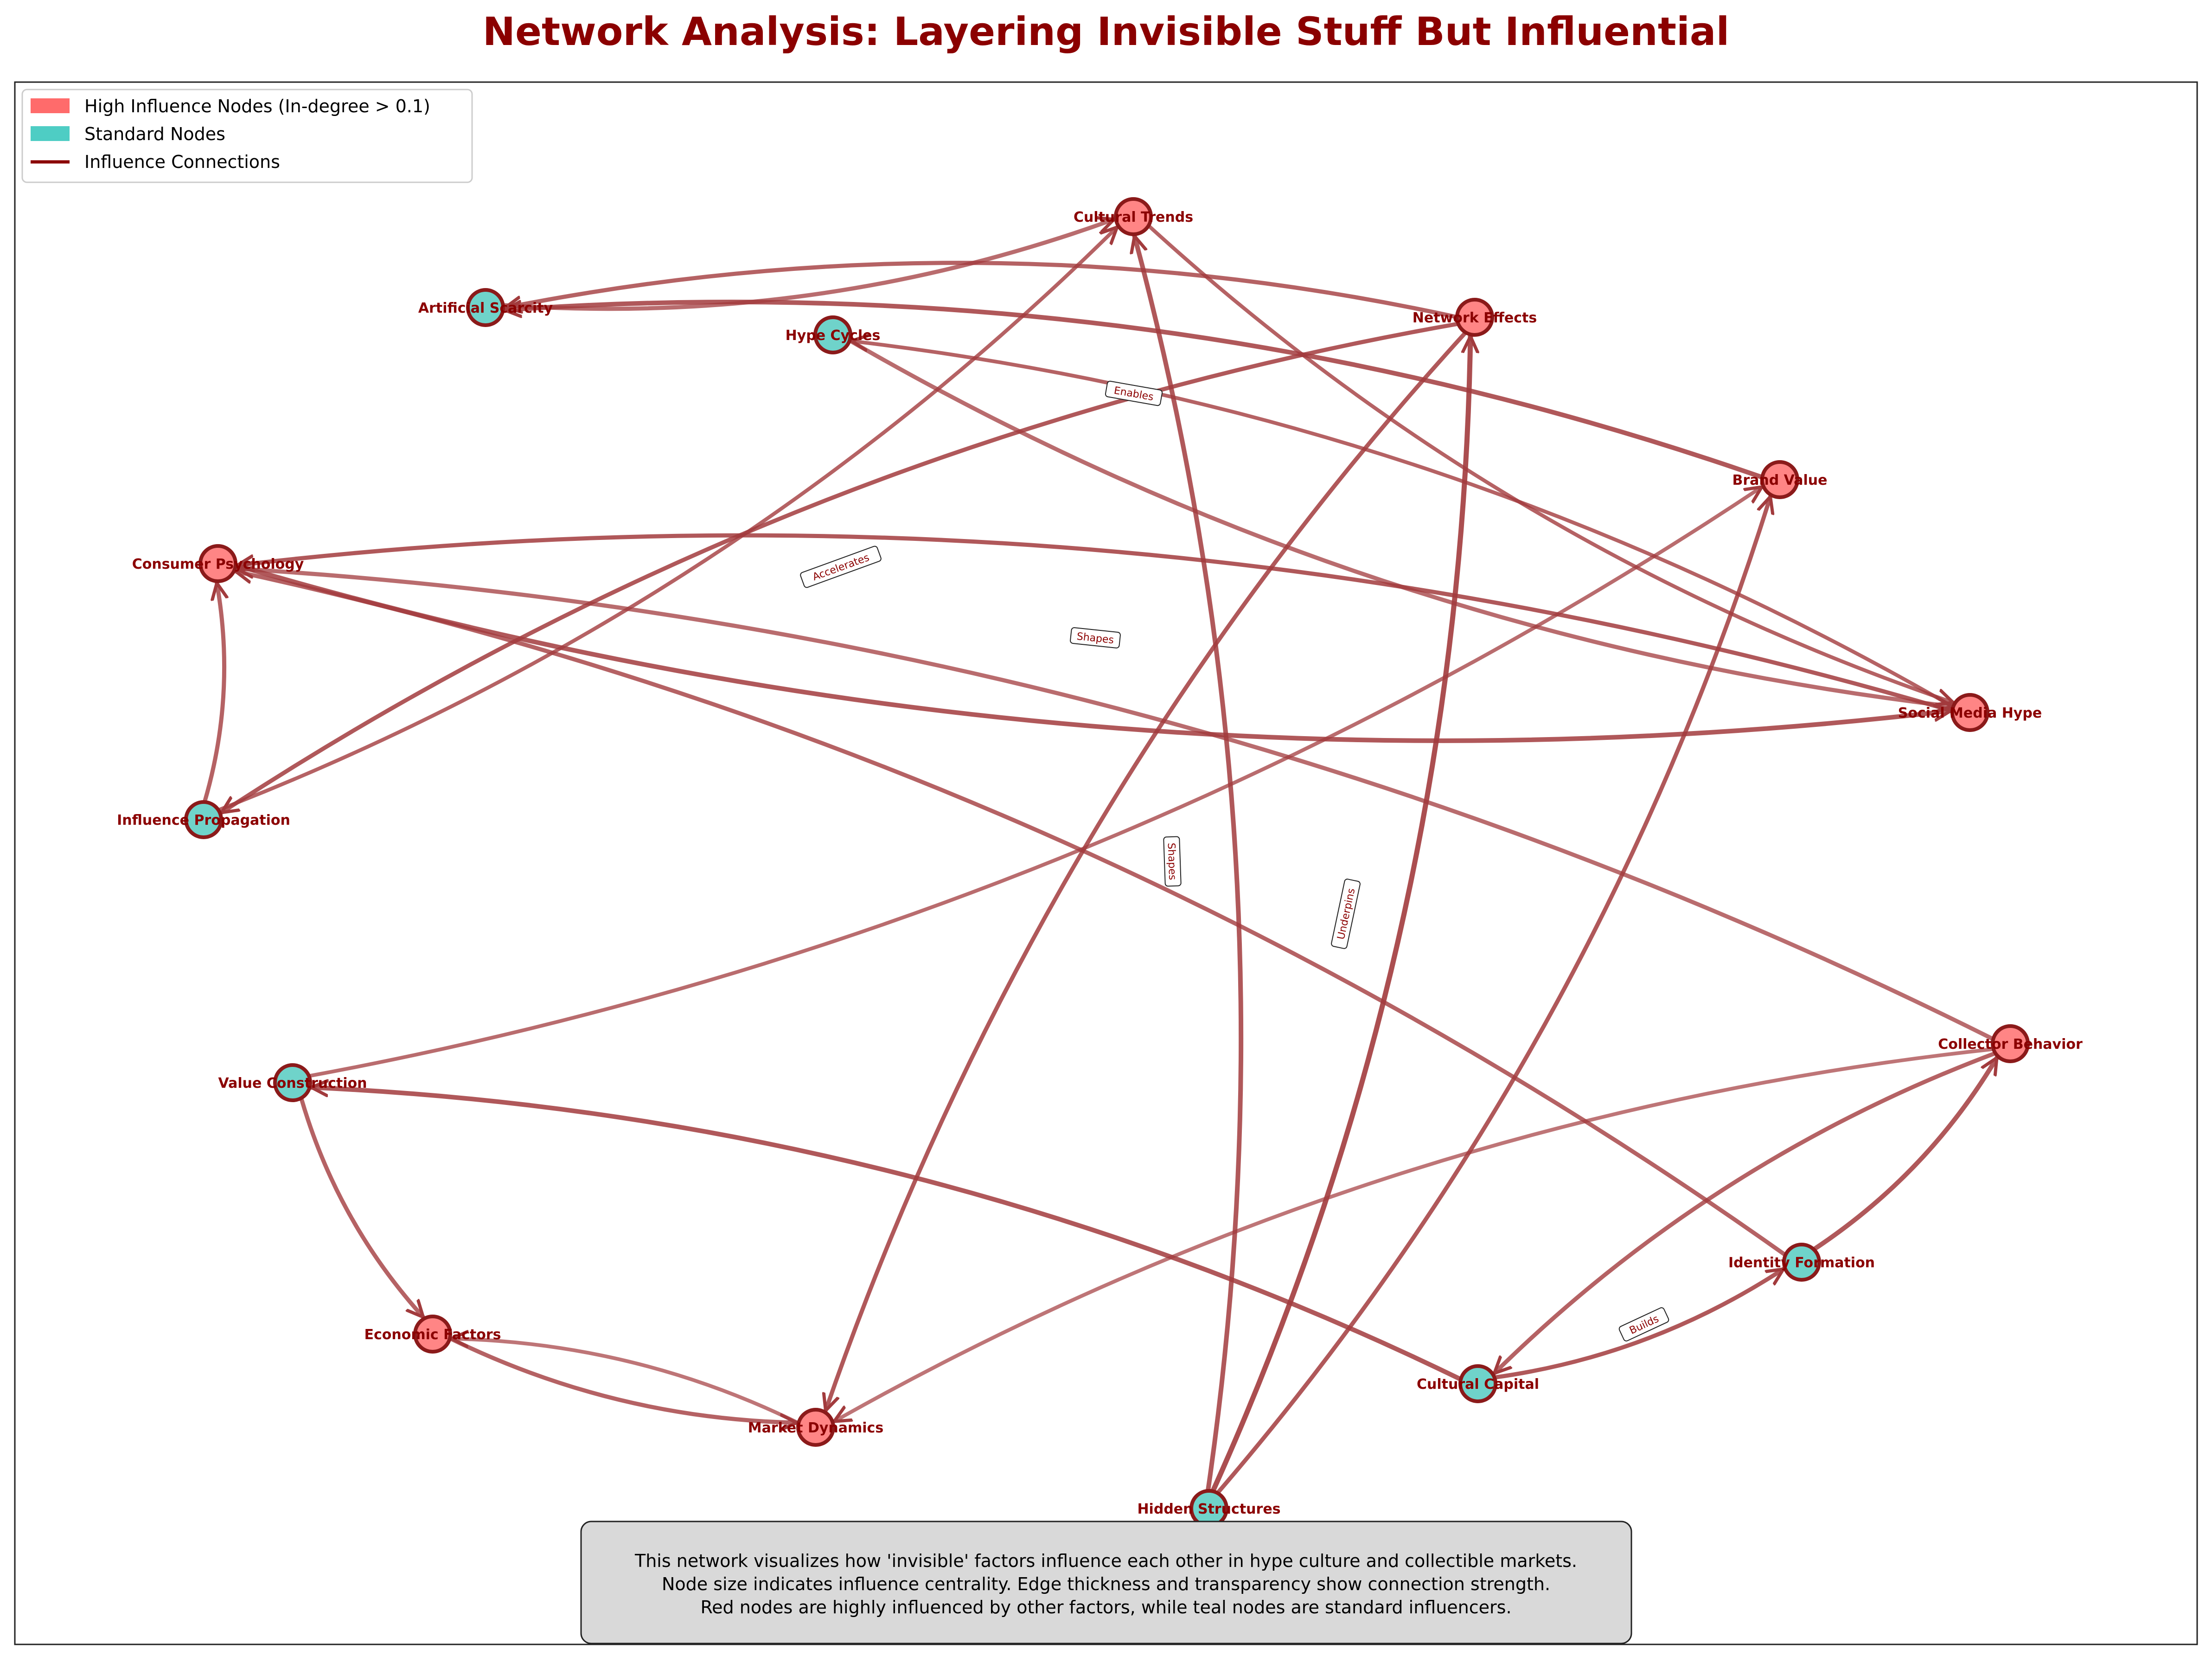 The width and height of the screenshot is (2212, 1656). I want to click on node-cultural-trends: Cultural Trends, so click(1134, 216).